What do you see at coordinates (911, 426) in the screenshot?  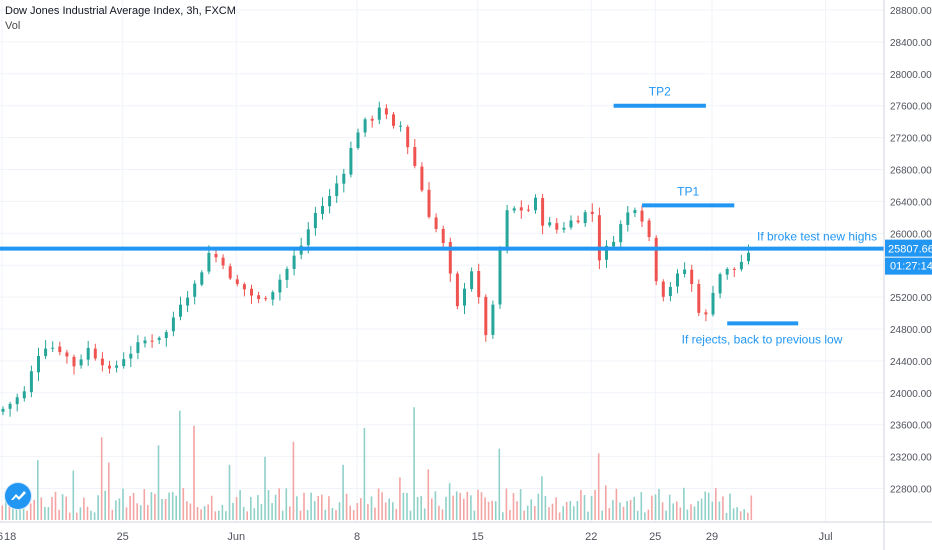 I see `price-tick-label: 23600.00` at bounding box center [911, 426].